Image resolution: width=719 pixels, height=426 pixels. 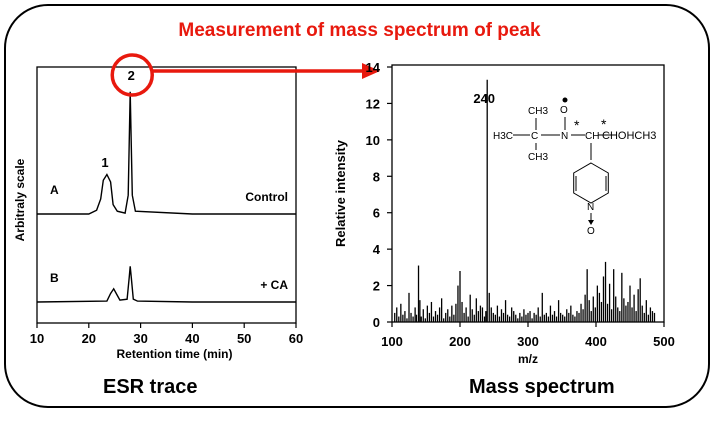 I want to click on struct-left-methyl: H3C, so click(x=503, y=136).